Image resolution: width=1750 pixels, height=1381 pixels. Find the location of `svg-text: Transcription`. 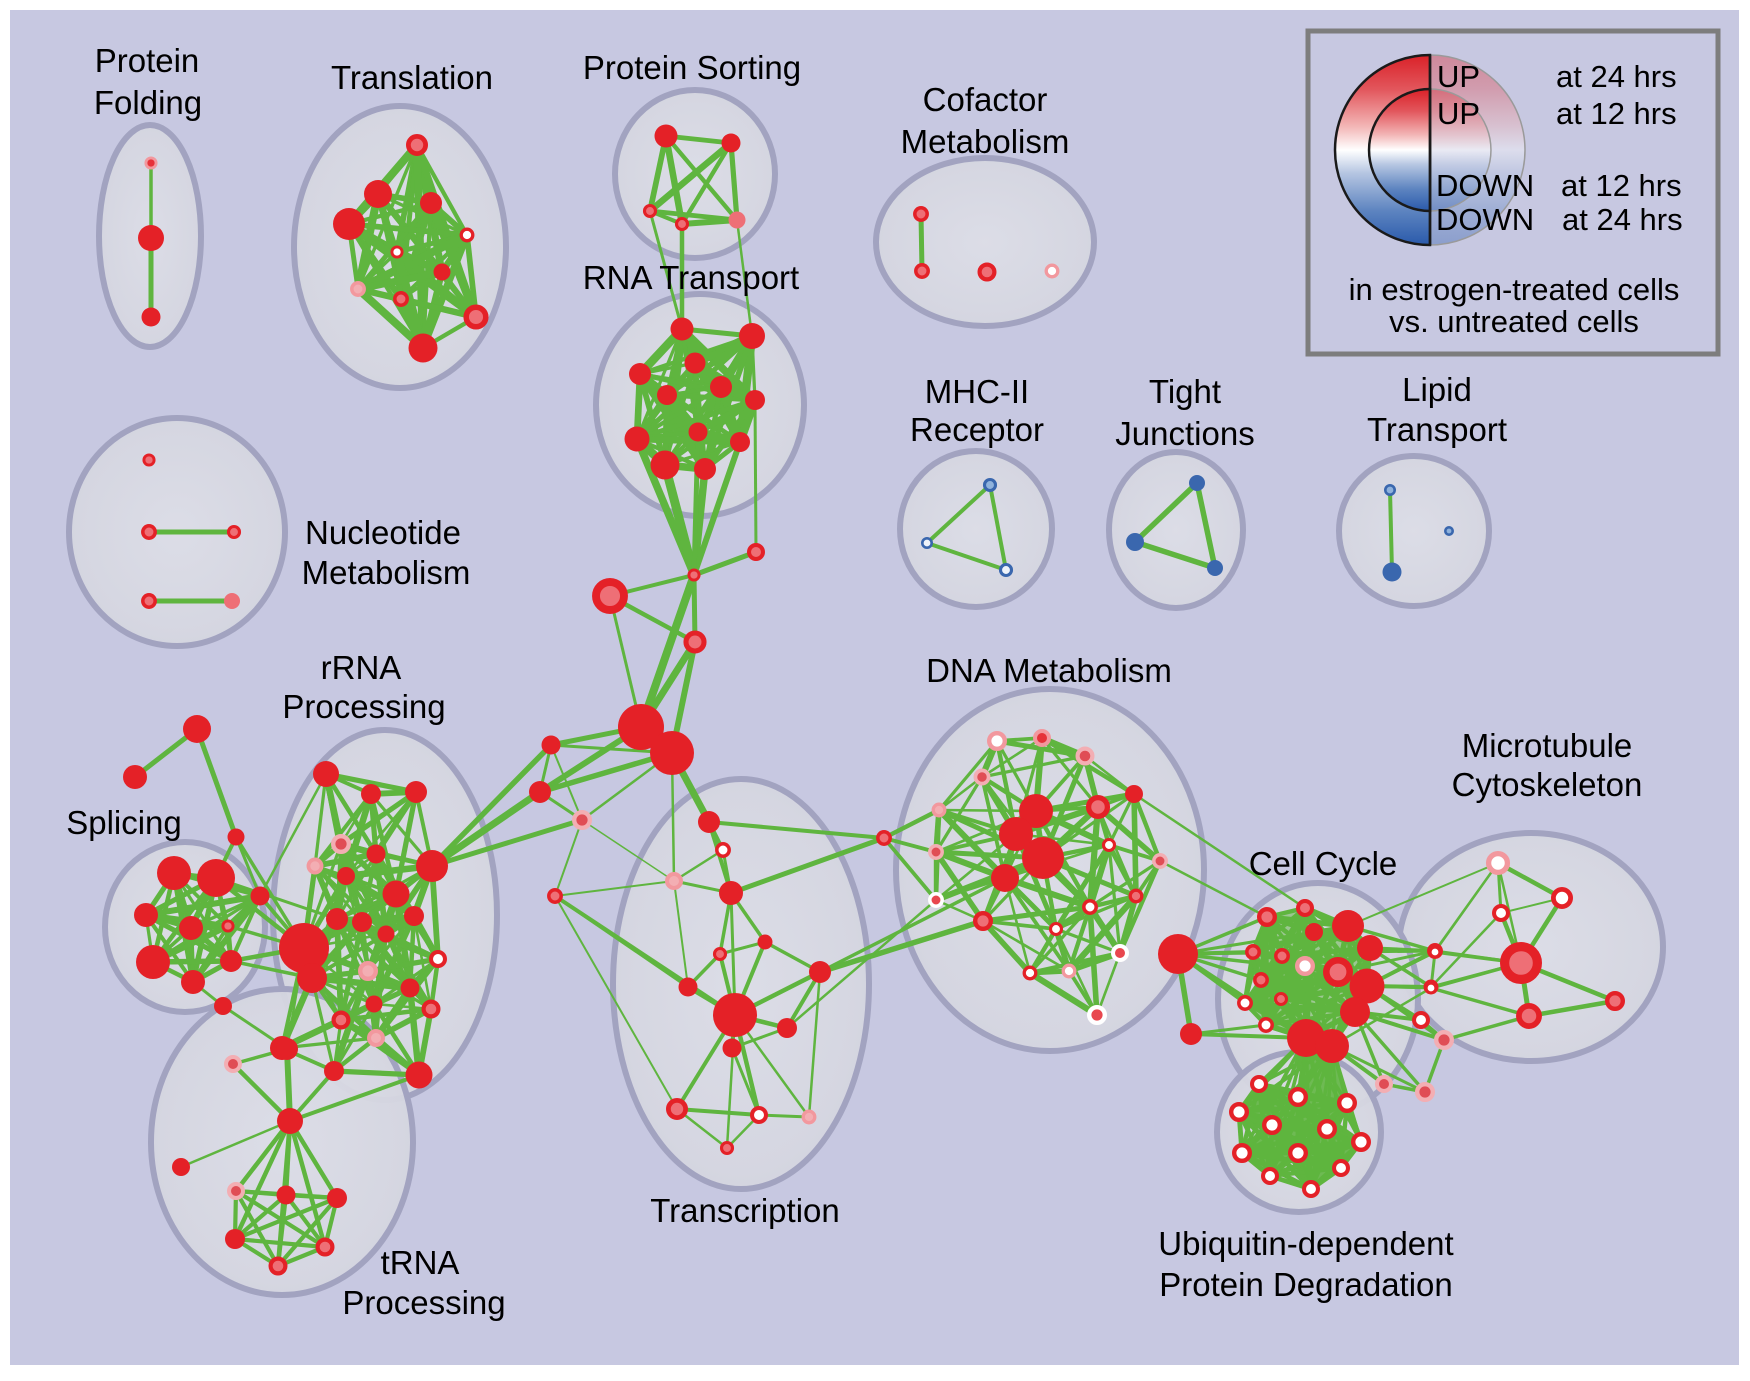

svg-text: Transcription is located at coordinates (745, 1210).